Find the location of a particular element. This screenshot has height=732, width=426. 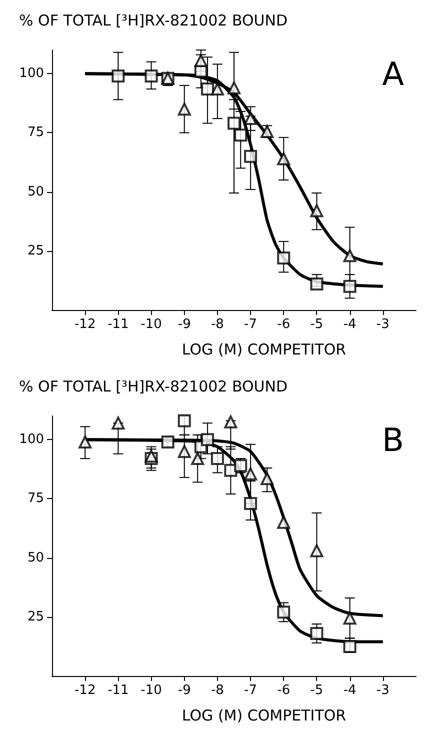

annotation: A is located at coordinates (393, 74).